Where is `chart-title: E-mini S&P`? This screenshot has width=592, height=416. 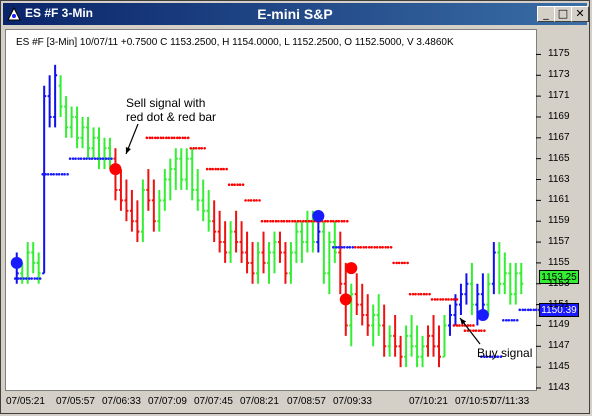 chart-title: E-mini S&P is located at coordinates (295, 14).